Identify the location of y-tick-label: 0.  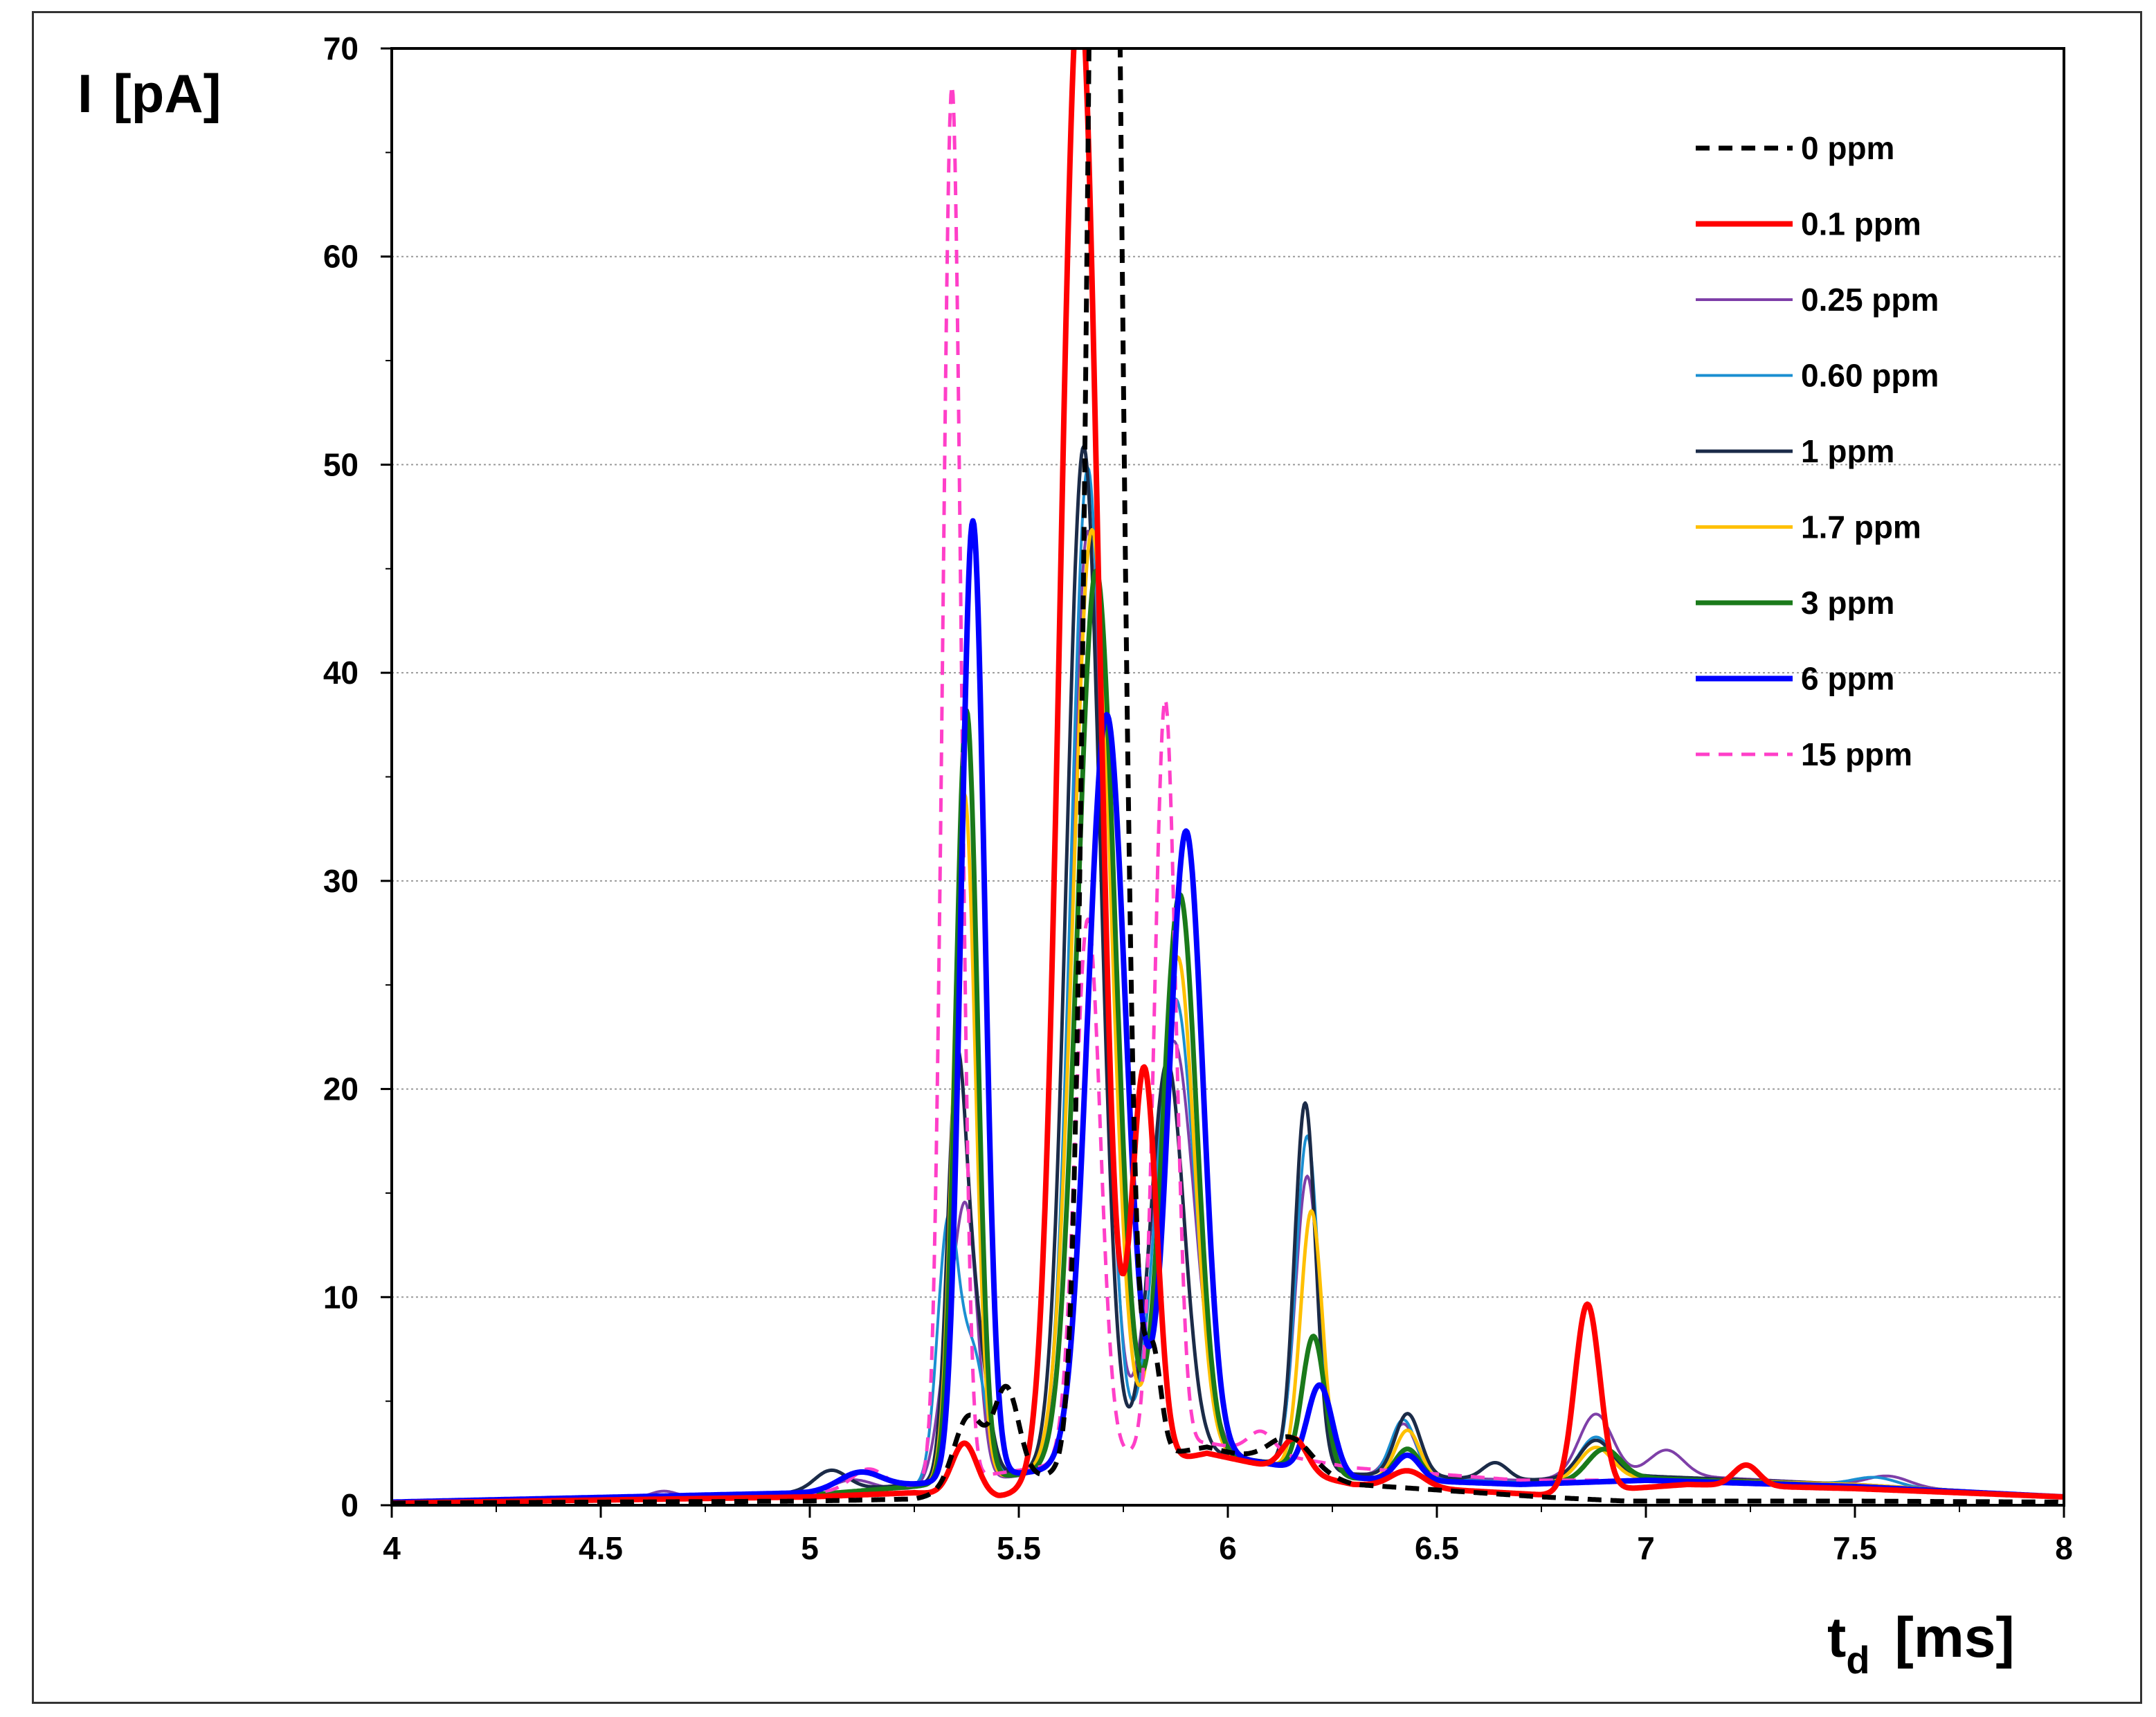
(350, 1505).